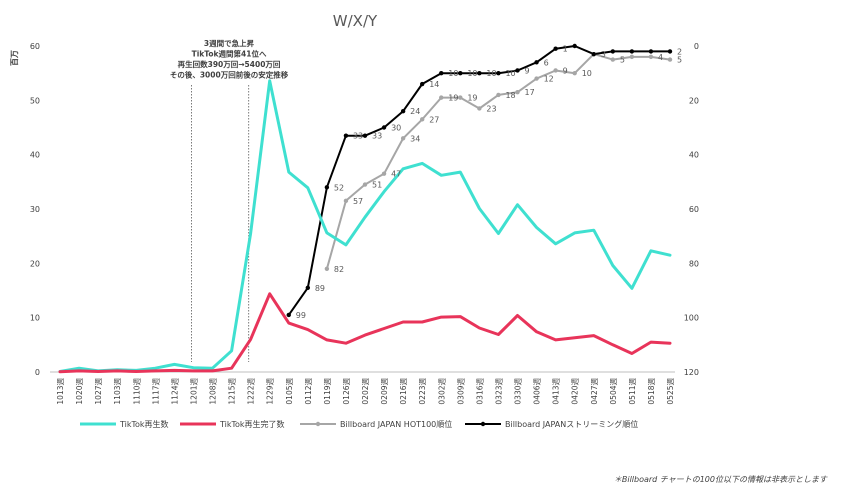 Image resolution: width=867 pixels, height=491 pixels. What do you see at coordinates (453, 98) in the screenshot?
I see `data-label: 19` at bounding box center [453, 98].